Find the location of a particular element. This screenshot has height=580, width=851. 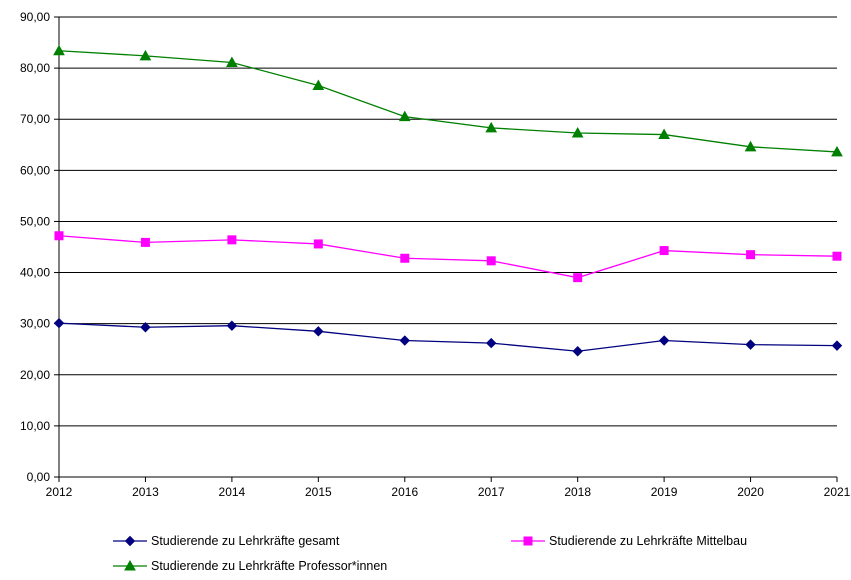

y-tick-label: 30,00 is located at coordinates (35, 324).